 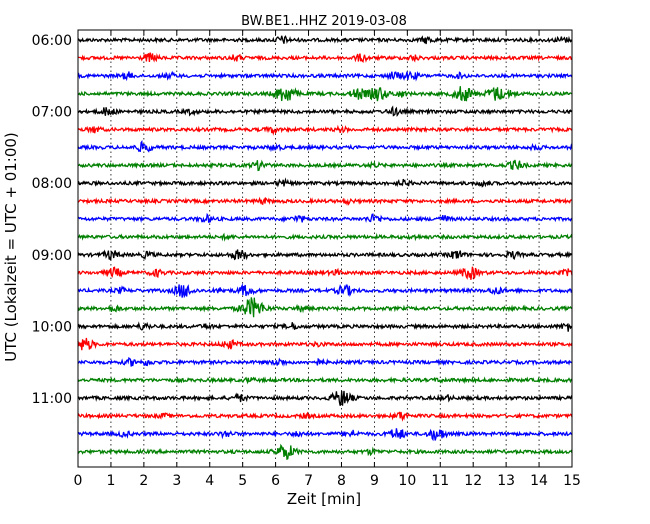 What do you see at coordinates (242, 481) in the screenshot?
I see `x-tick-label: 5` at bounding box center [242, 481].